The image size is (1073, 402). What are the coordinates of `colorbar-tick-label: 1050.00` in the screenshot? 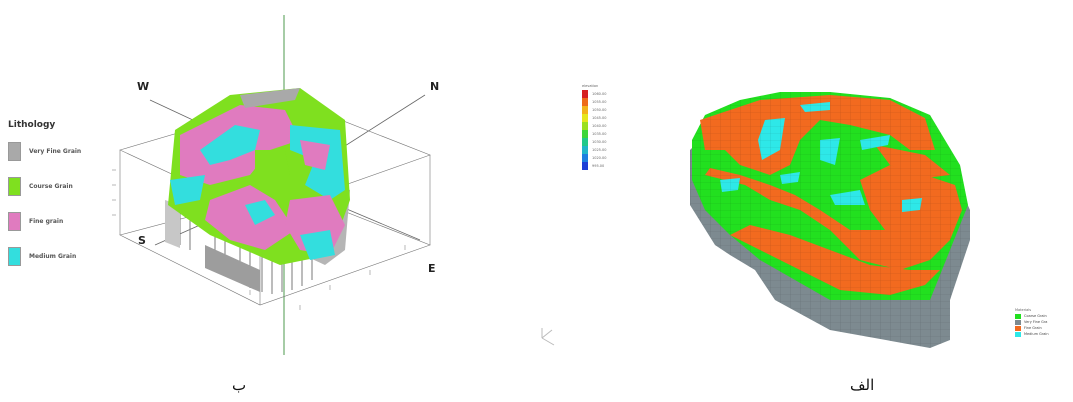 It's located at (599, 110).